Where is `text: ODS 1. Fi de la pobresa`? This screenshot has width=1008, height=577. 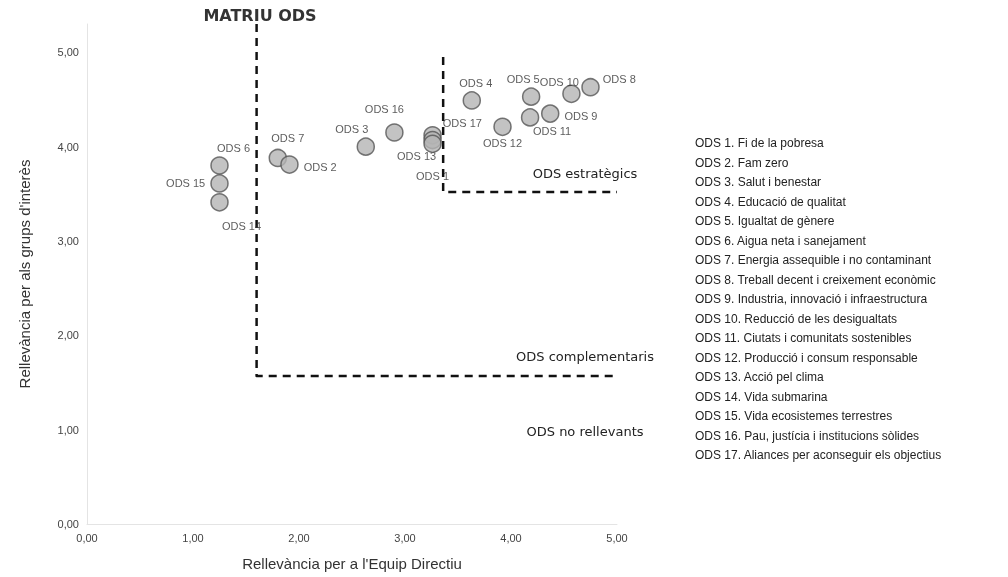
text: ODS 1. Fi de la pobresa is located at coordinates (760, 143).